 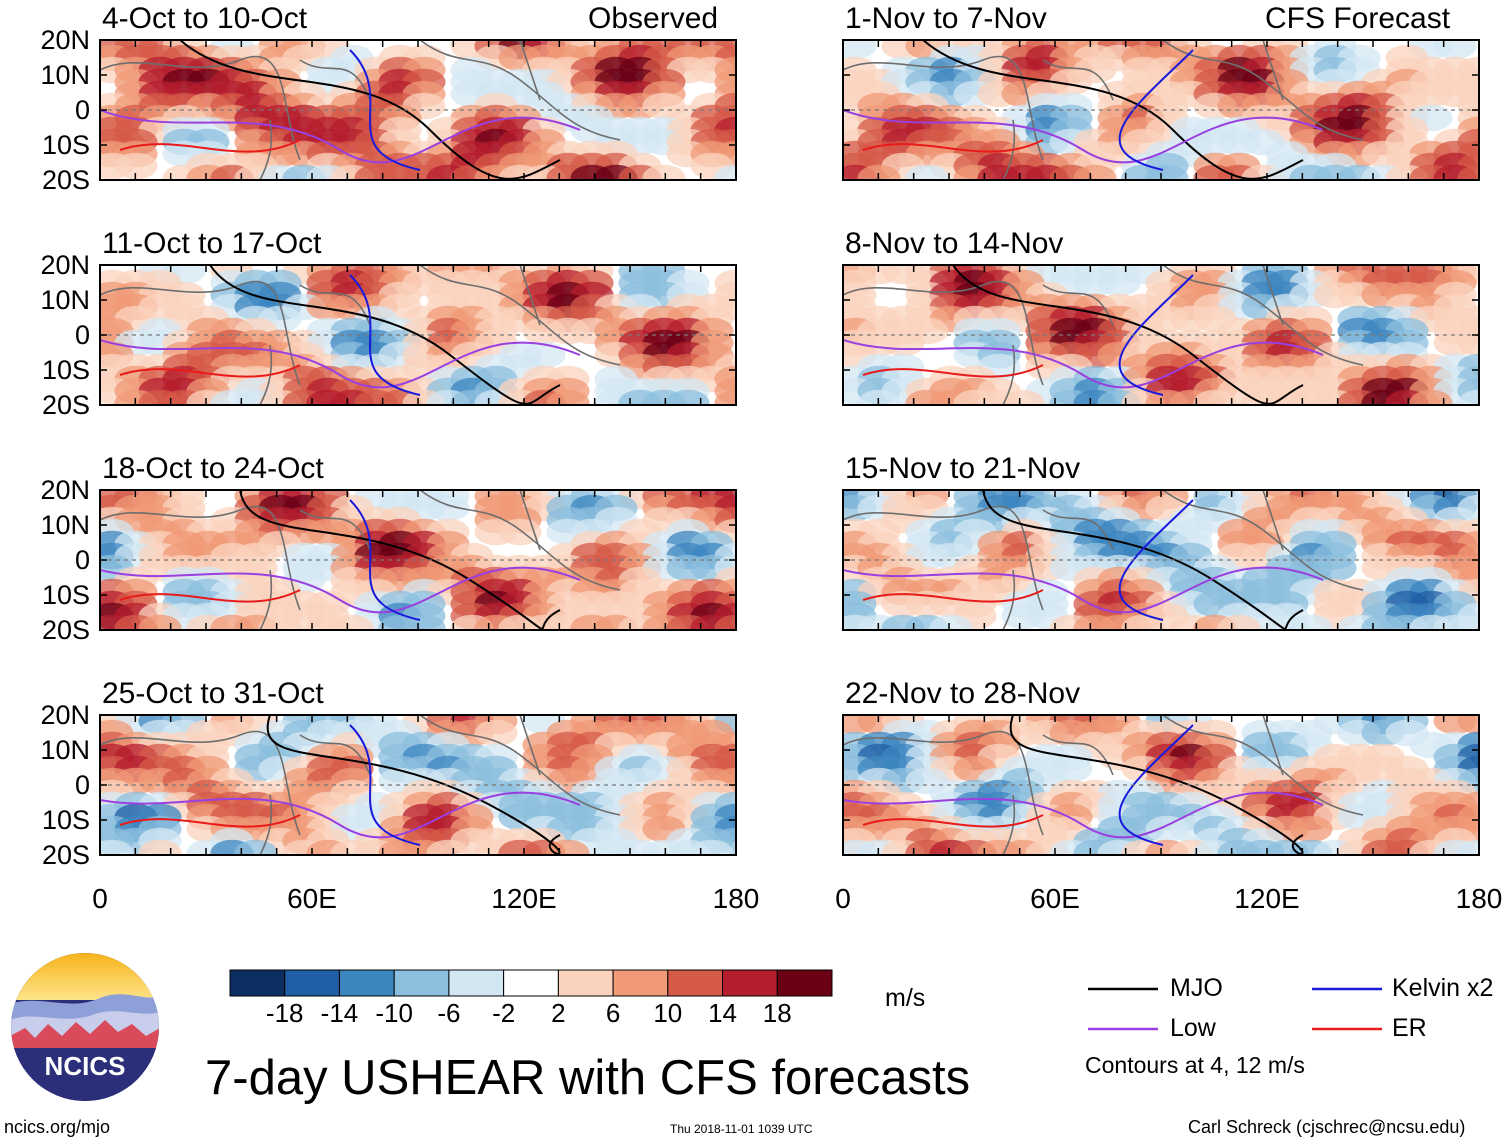 What do you see at coordinates (1196, 988) in the screenshot?
I see `legend-label-mjo: MJO` at bounding box center [1196, 988].